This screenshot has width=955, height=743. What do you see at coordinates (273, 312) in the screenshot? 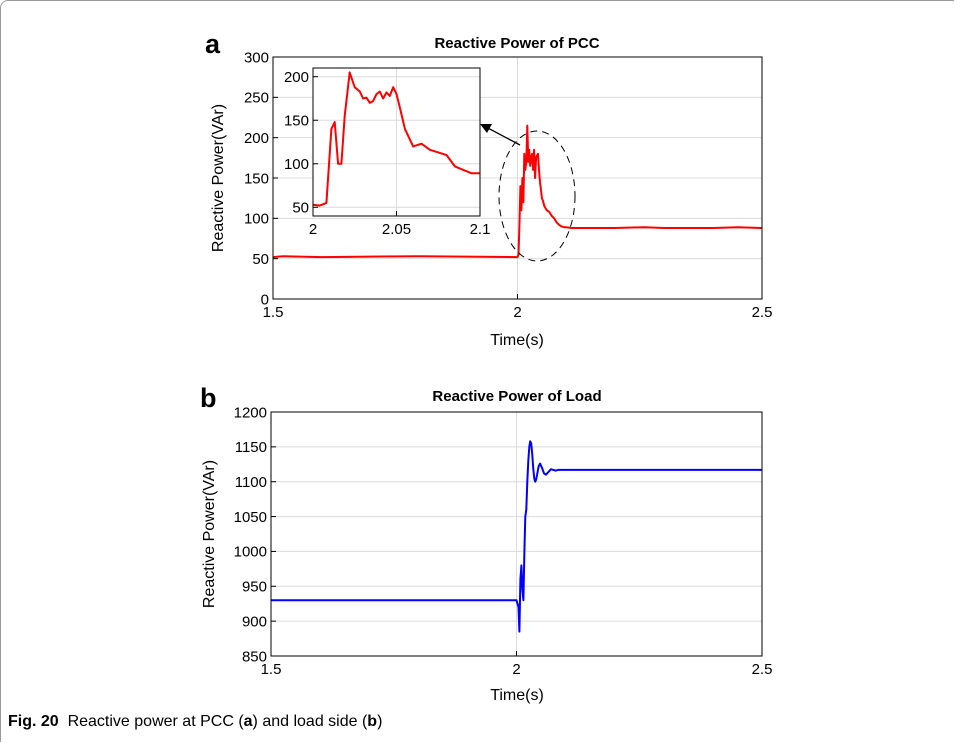
I see `panel-a-xtick-label-0: 1.5` at bounding box center [273, 312].